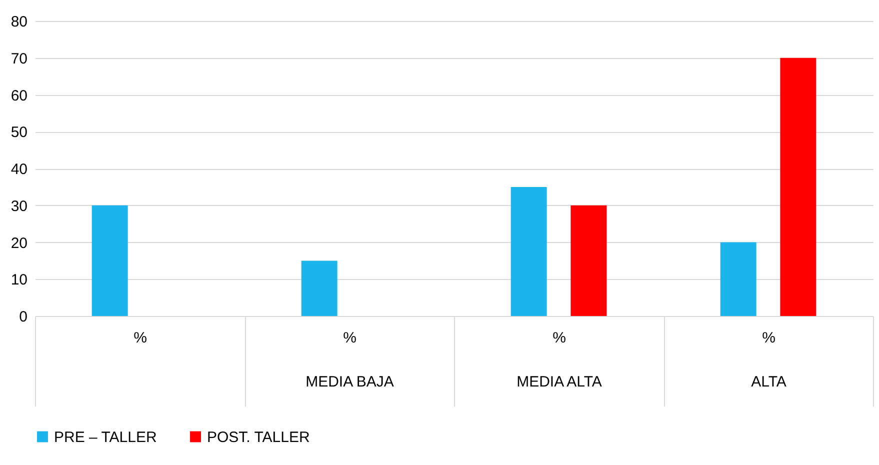 The height and width of the screenshot is (465, 879). What do you see at coordinates (19, 22) in the screenshot?
I see `y-tick-label: 80` at bounding box center [19, 22].